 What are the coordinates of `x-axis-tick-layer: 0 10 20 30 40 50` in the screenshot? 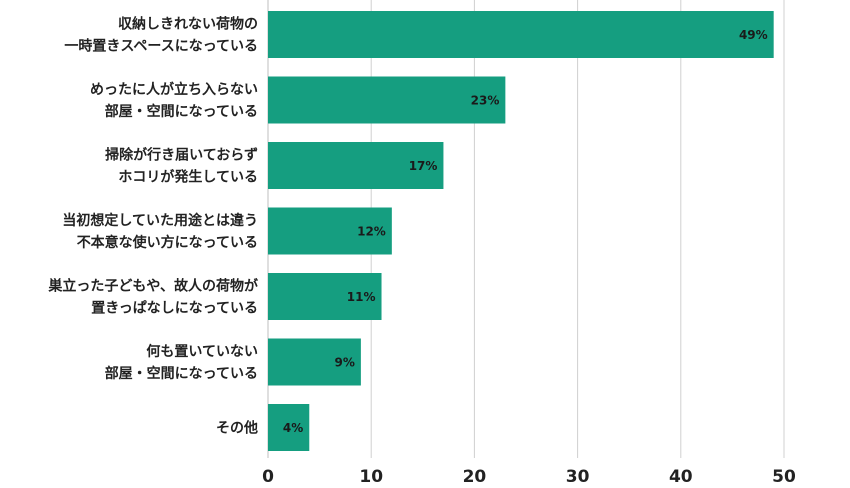 It's located at (529, 477).